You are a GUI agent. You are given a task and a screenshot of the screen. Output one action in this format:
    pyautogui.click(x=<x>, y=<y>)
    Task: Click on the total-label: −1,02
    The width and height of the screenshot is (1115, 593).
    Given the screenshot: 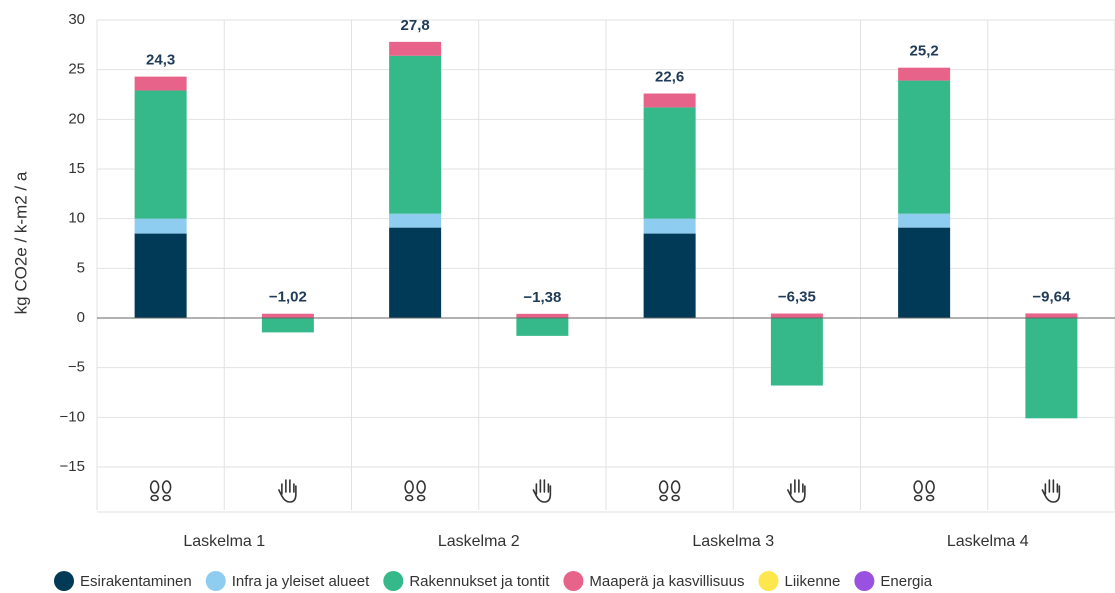 What is the action you would take?
    pyautogui.click(x=288, y=297)
    